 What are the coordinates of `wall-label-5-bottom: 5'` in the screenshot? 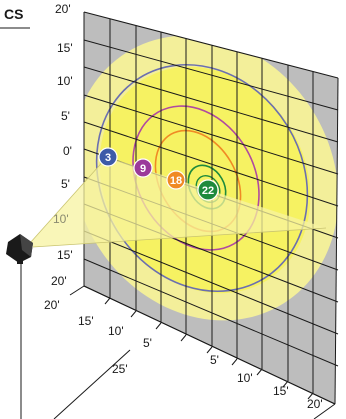 It's located at (65, 184).